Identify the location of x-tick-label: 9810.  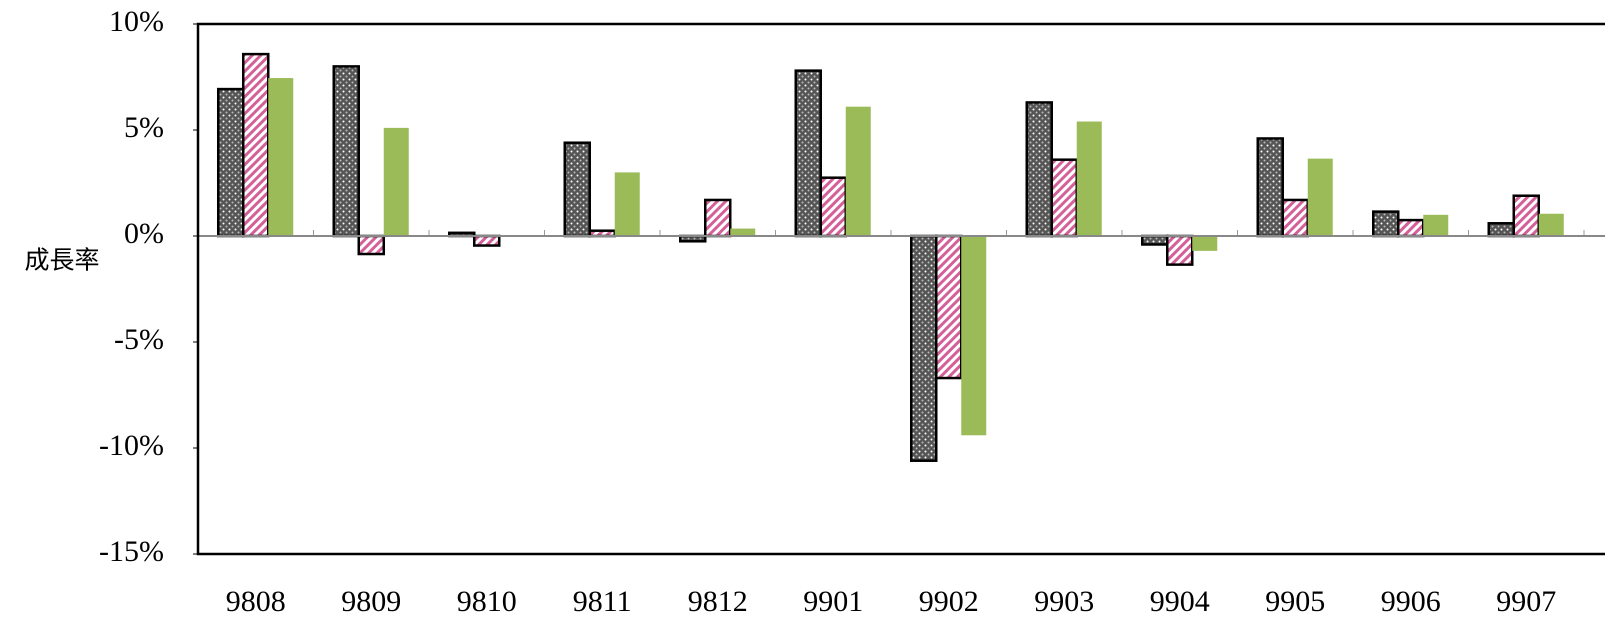
(487, 601).